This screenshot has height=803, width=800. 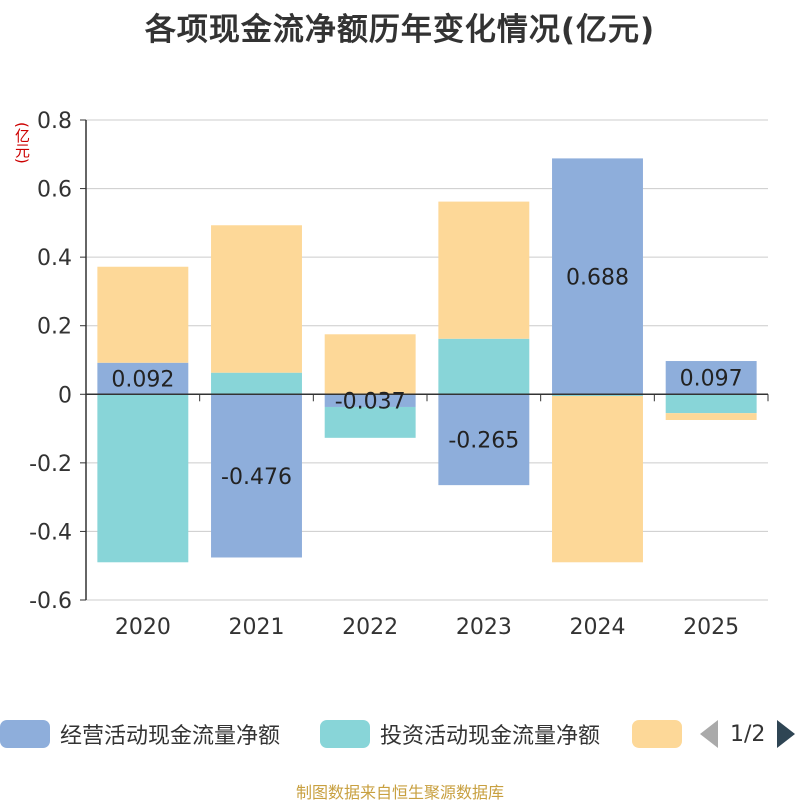 I want to click on y-axis-unit: (亿元), so click(x=22, y=143).